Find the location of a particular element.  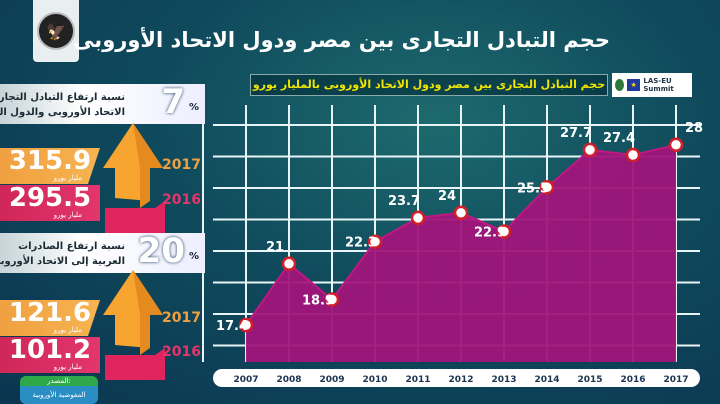

data-label: 25.5 is located at coordinates (533, 188).